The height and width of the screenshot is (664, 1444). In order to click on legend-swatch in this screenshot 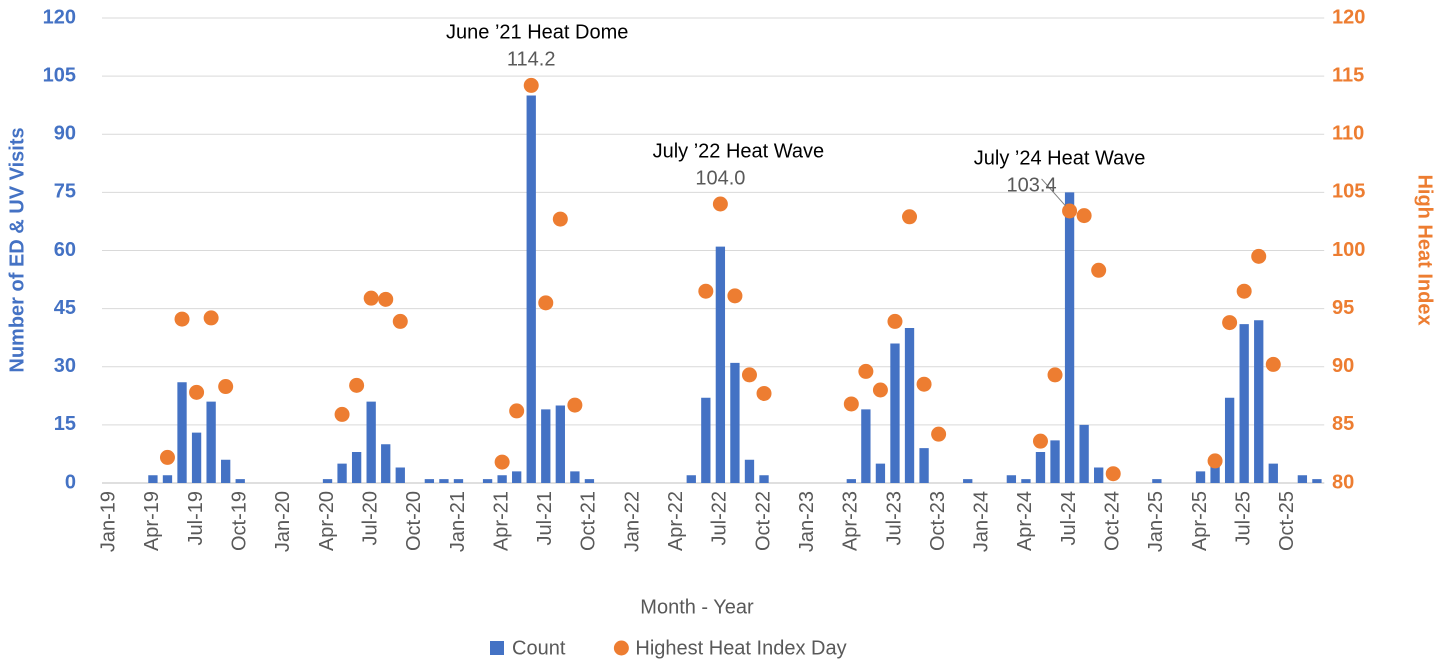, I will do `click(621, 648)`.